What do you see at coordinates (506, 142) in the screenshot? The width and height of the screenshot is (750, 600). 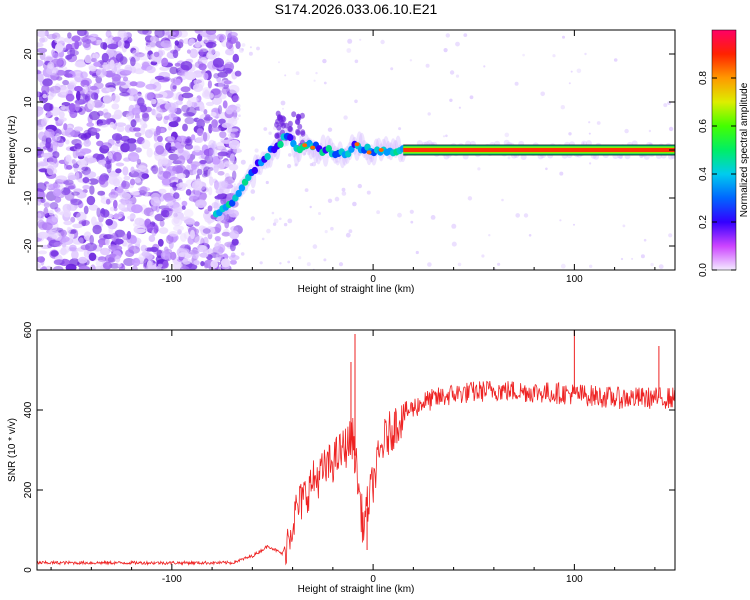 I see `track-halo` at bounding box center [506, 142].